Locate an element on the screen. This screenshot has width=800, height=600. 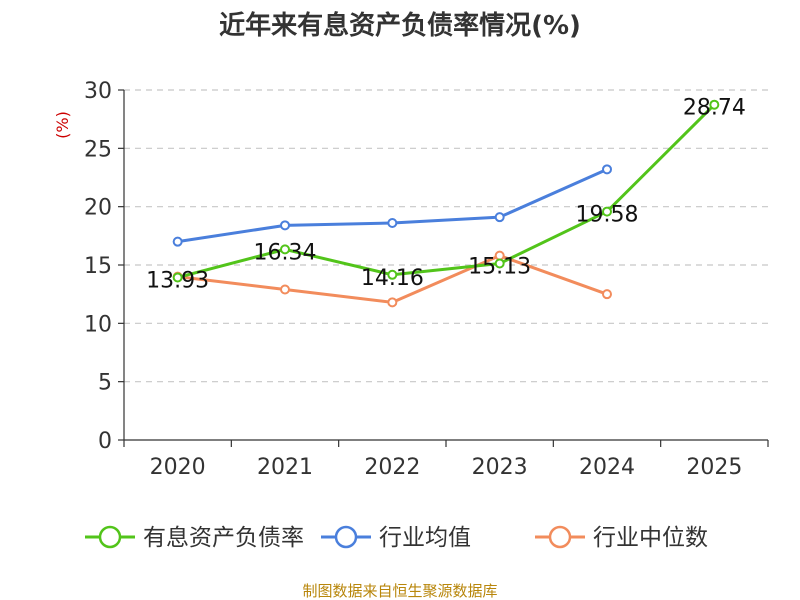
data-label: 13.93 is located at coordinates (177, 280).